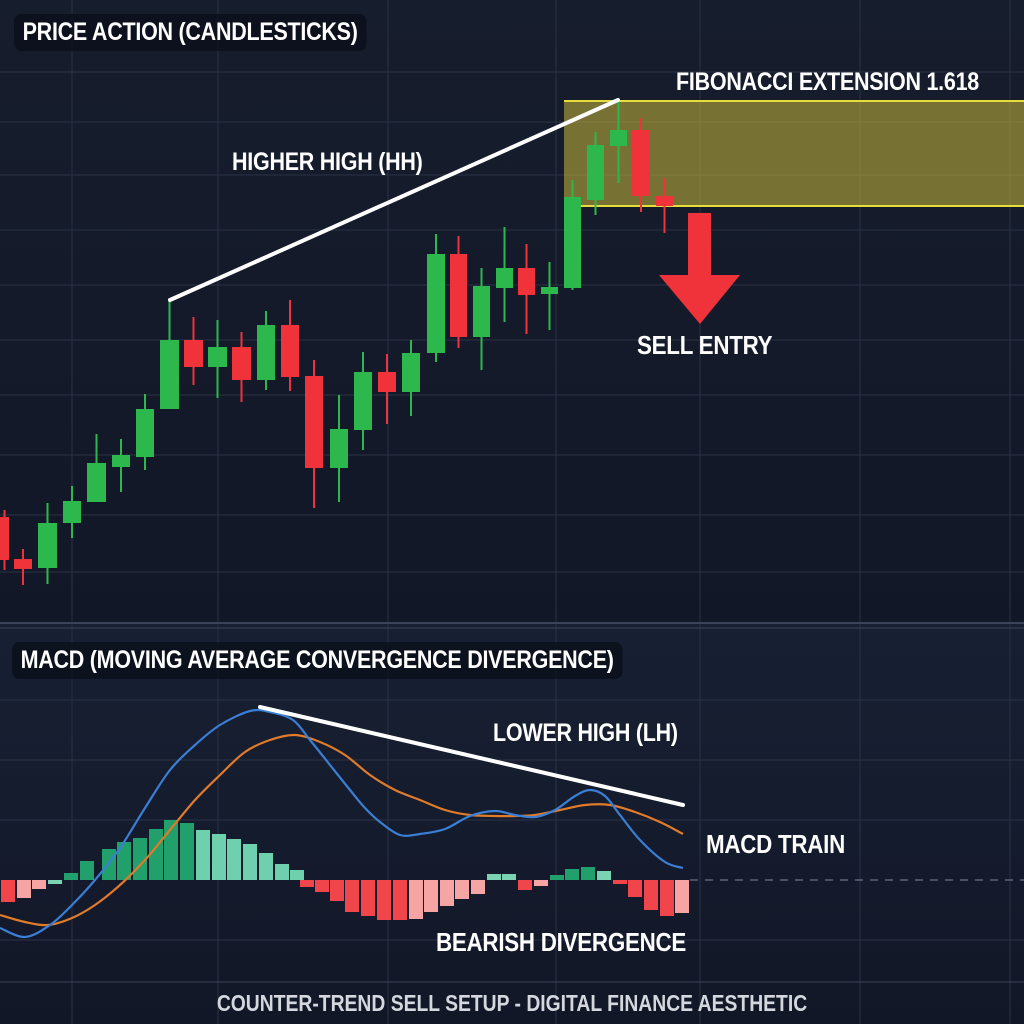 This screenshot has width=1024, height=1024. I want to click on sell-arrow-icon, so click(699, 268).